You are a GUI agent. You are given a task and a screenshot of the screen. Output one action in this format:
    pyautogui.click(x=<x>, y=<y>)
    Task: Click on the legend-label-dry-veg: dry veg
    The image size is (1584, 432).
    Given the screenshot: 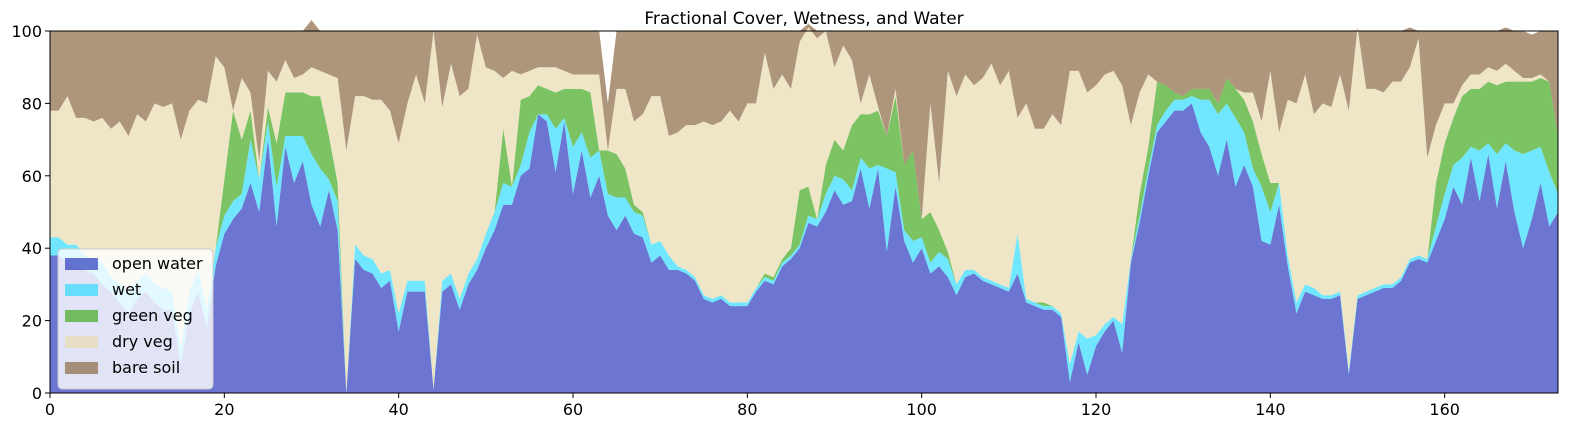 What is the action you would take?
    pyautogui.click(x=142, y=341)
    